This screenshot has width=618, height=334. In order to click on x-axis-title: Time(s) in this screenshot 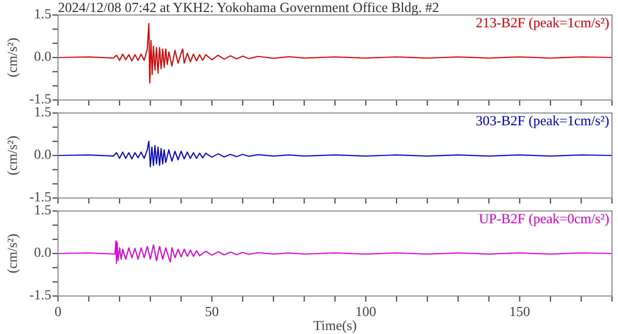, I will do `click(335, 326)`.